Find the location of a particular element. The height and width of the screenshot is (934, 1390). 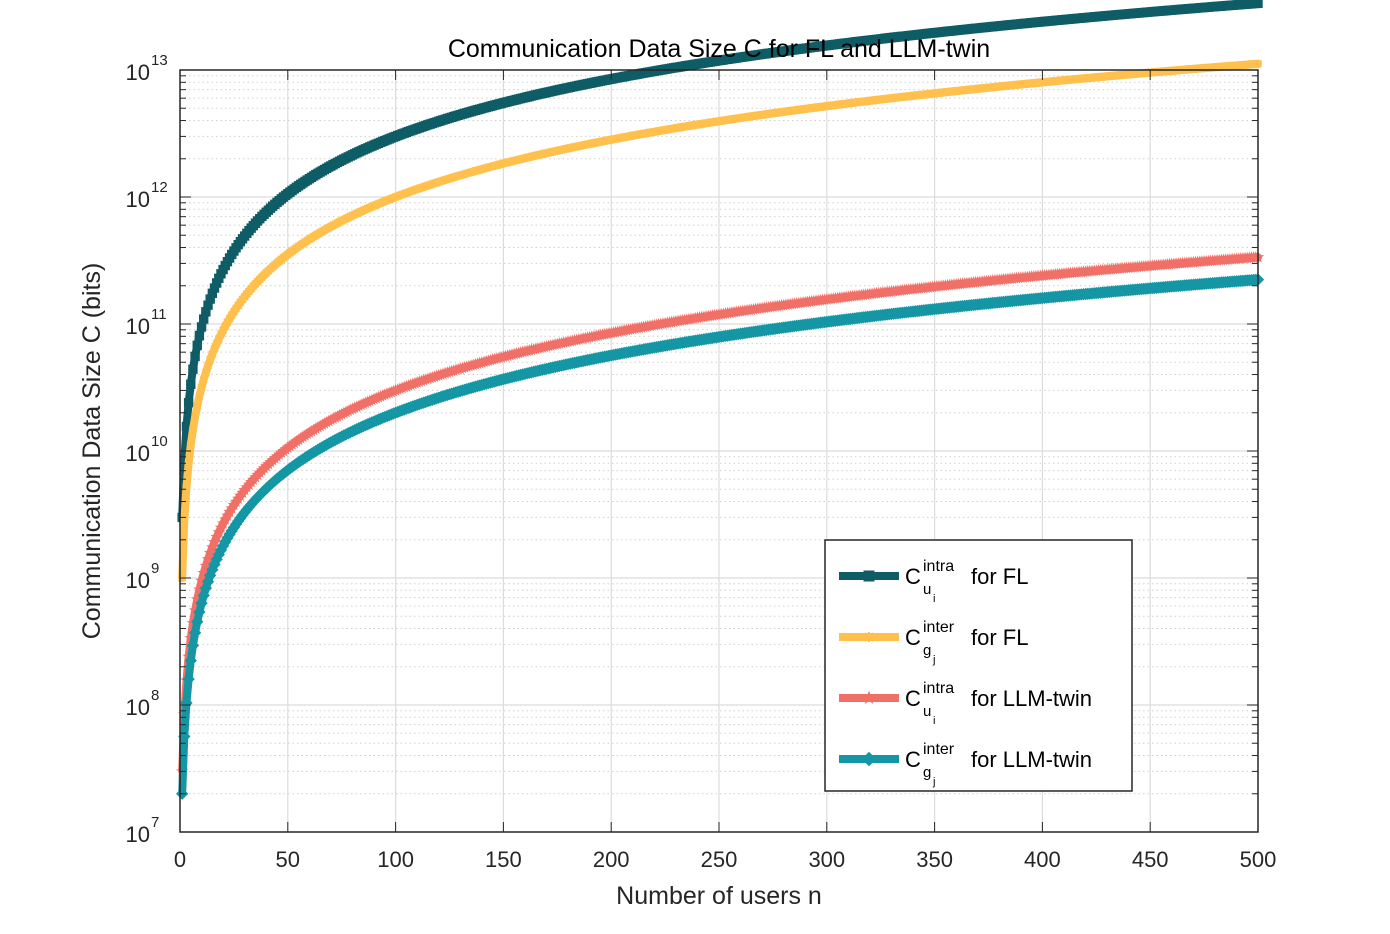

y-tick-label-exponent: 13 is located at coordinates (159, 60).